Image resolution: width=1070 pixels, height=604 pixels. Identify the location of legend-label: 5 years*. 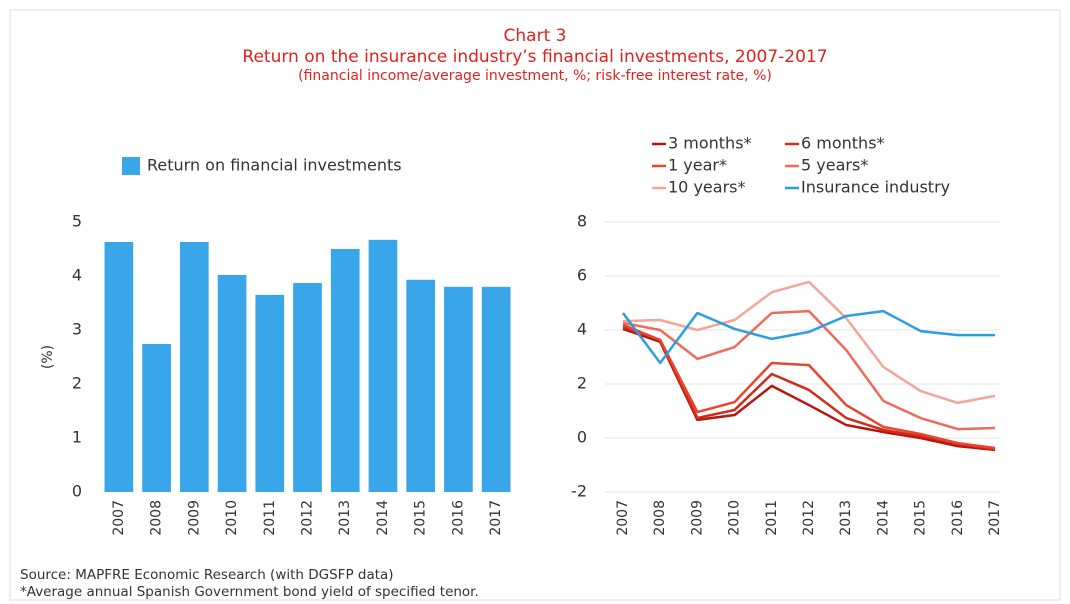
(834, 165).